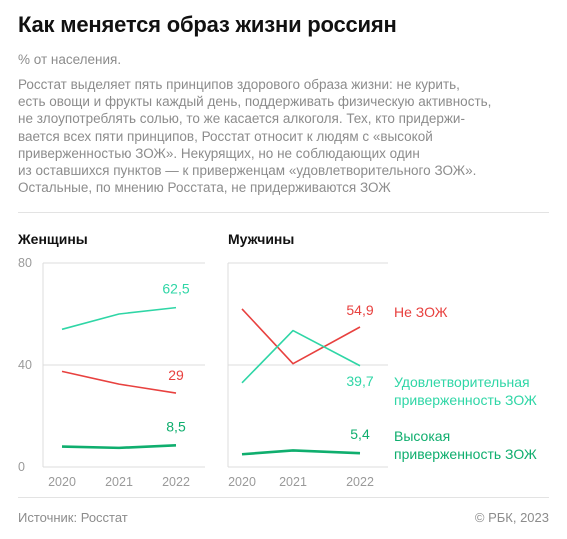 Image resolution: width=567 pixels, height=539 pixels. Describe the element at coordinates (52, 239) in the screenshot. I see `panel-title: Женщины` at that location.